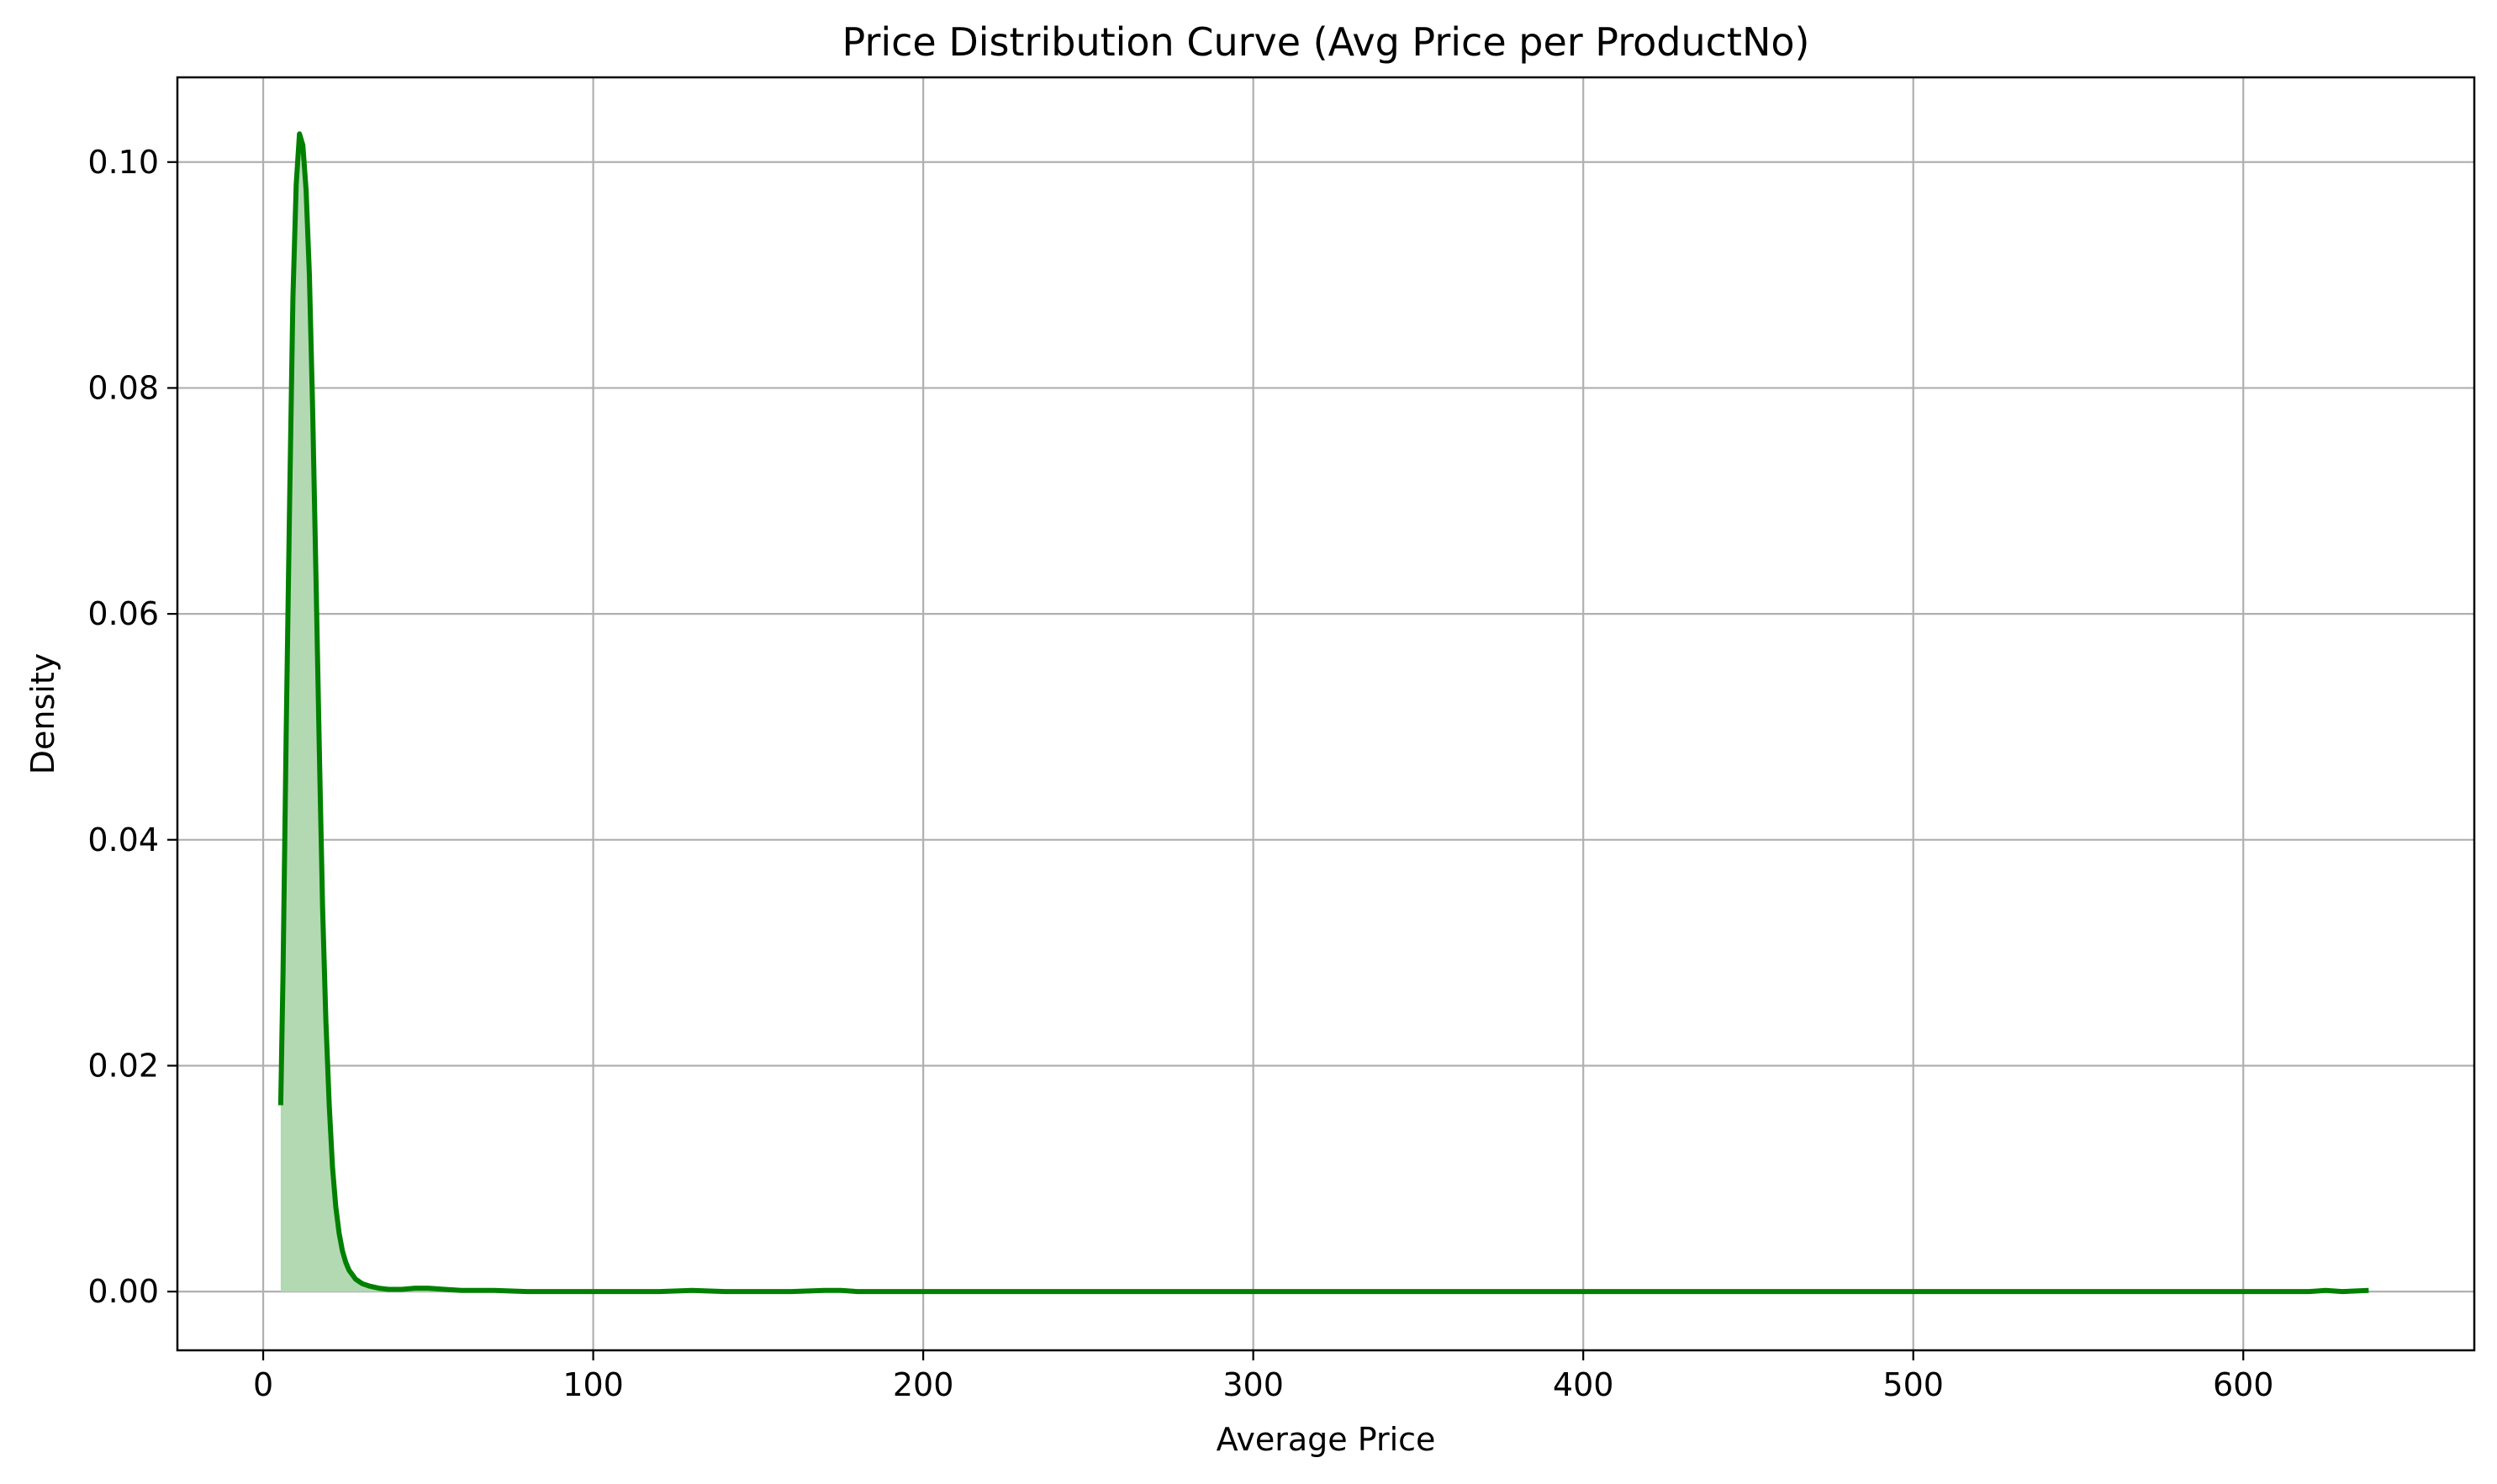 The height and width of the screenshot is (1484, 2497). What do you see at coordinates (1583, 1384) in the screenshot?
I see `x-tick-label: 400` at bounding box center [1583, 1384].